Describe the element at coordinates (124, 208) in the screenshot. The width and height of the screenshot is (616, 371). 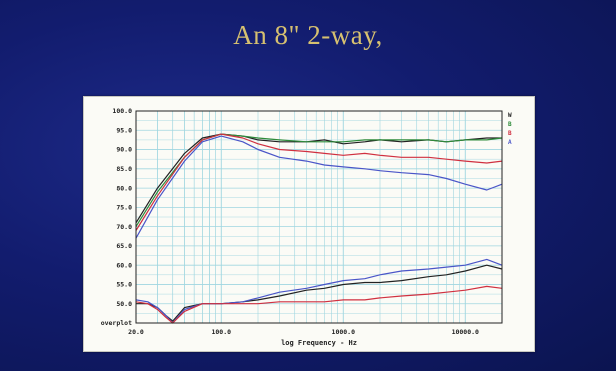
I see `y-tick-label: 75.0` at that location.